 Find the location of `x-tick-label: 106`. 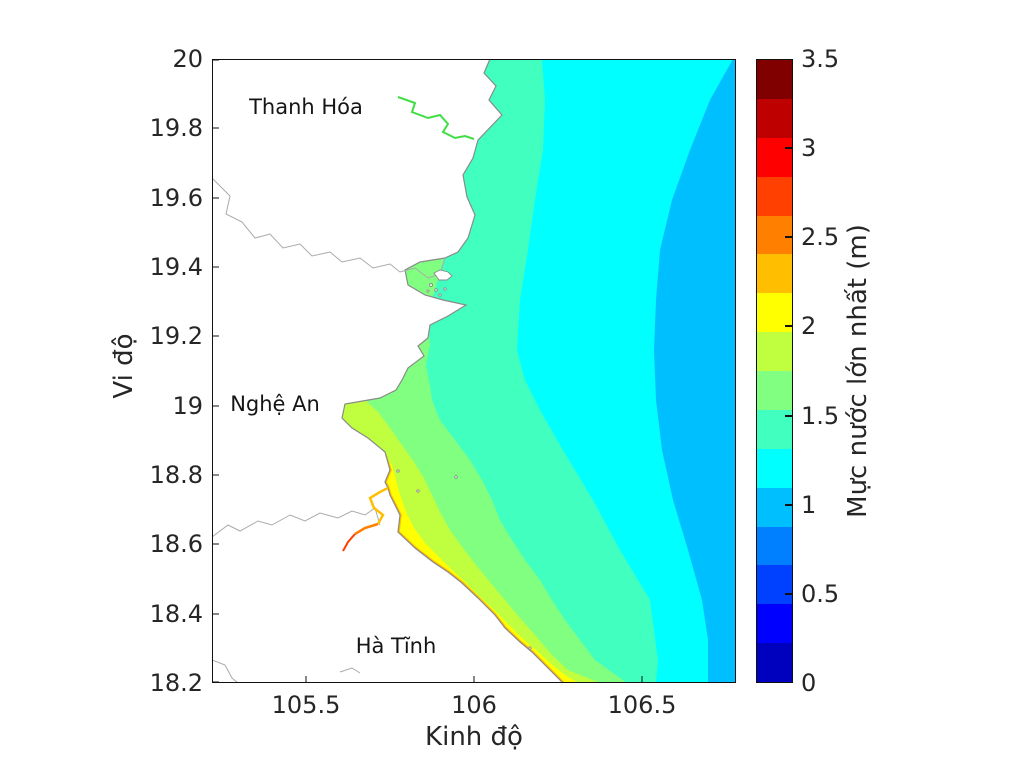

x-tick-label: 106 is located at coordinates (474, 705).